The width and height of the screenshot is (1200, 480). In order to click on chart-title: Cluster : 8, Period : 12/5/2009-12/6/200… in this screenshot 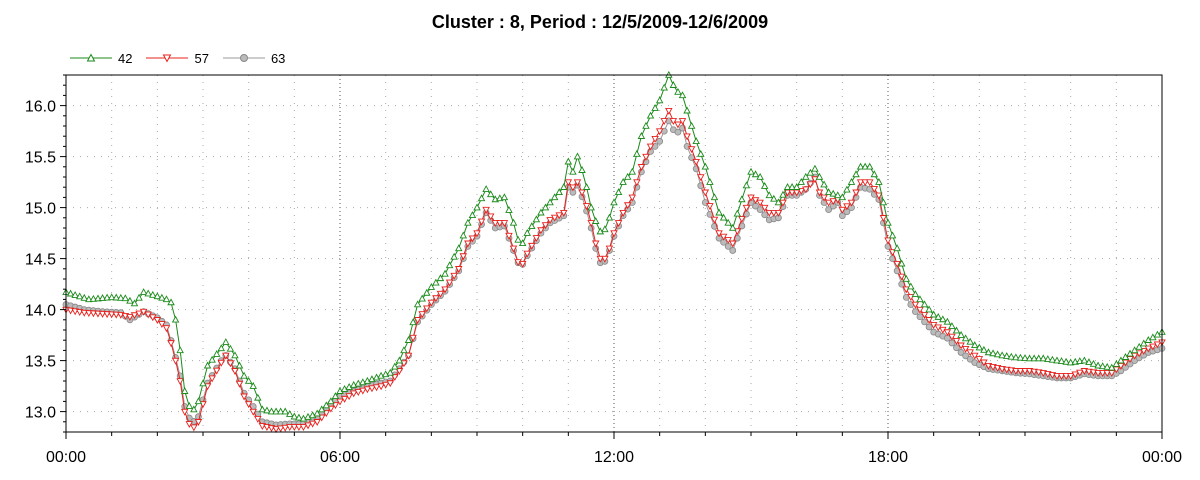, I will do `click(600, 22)`.